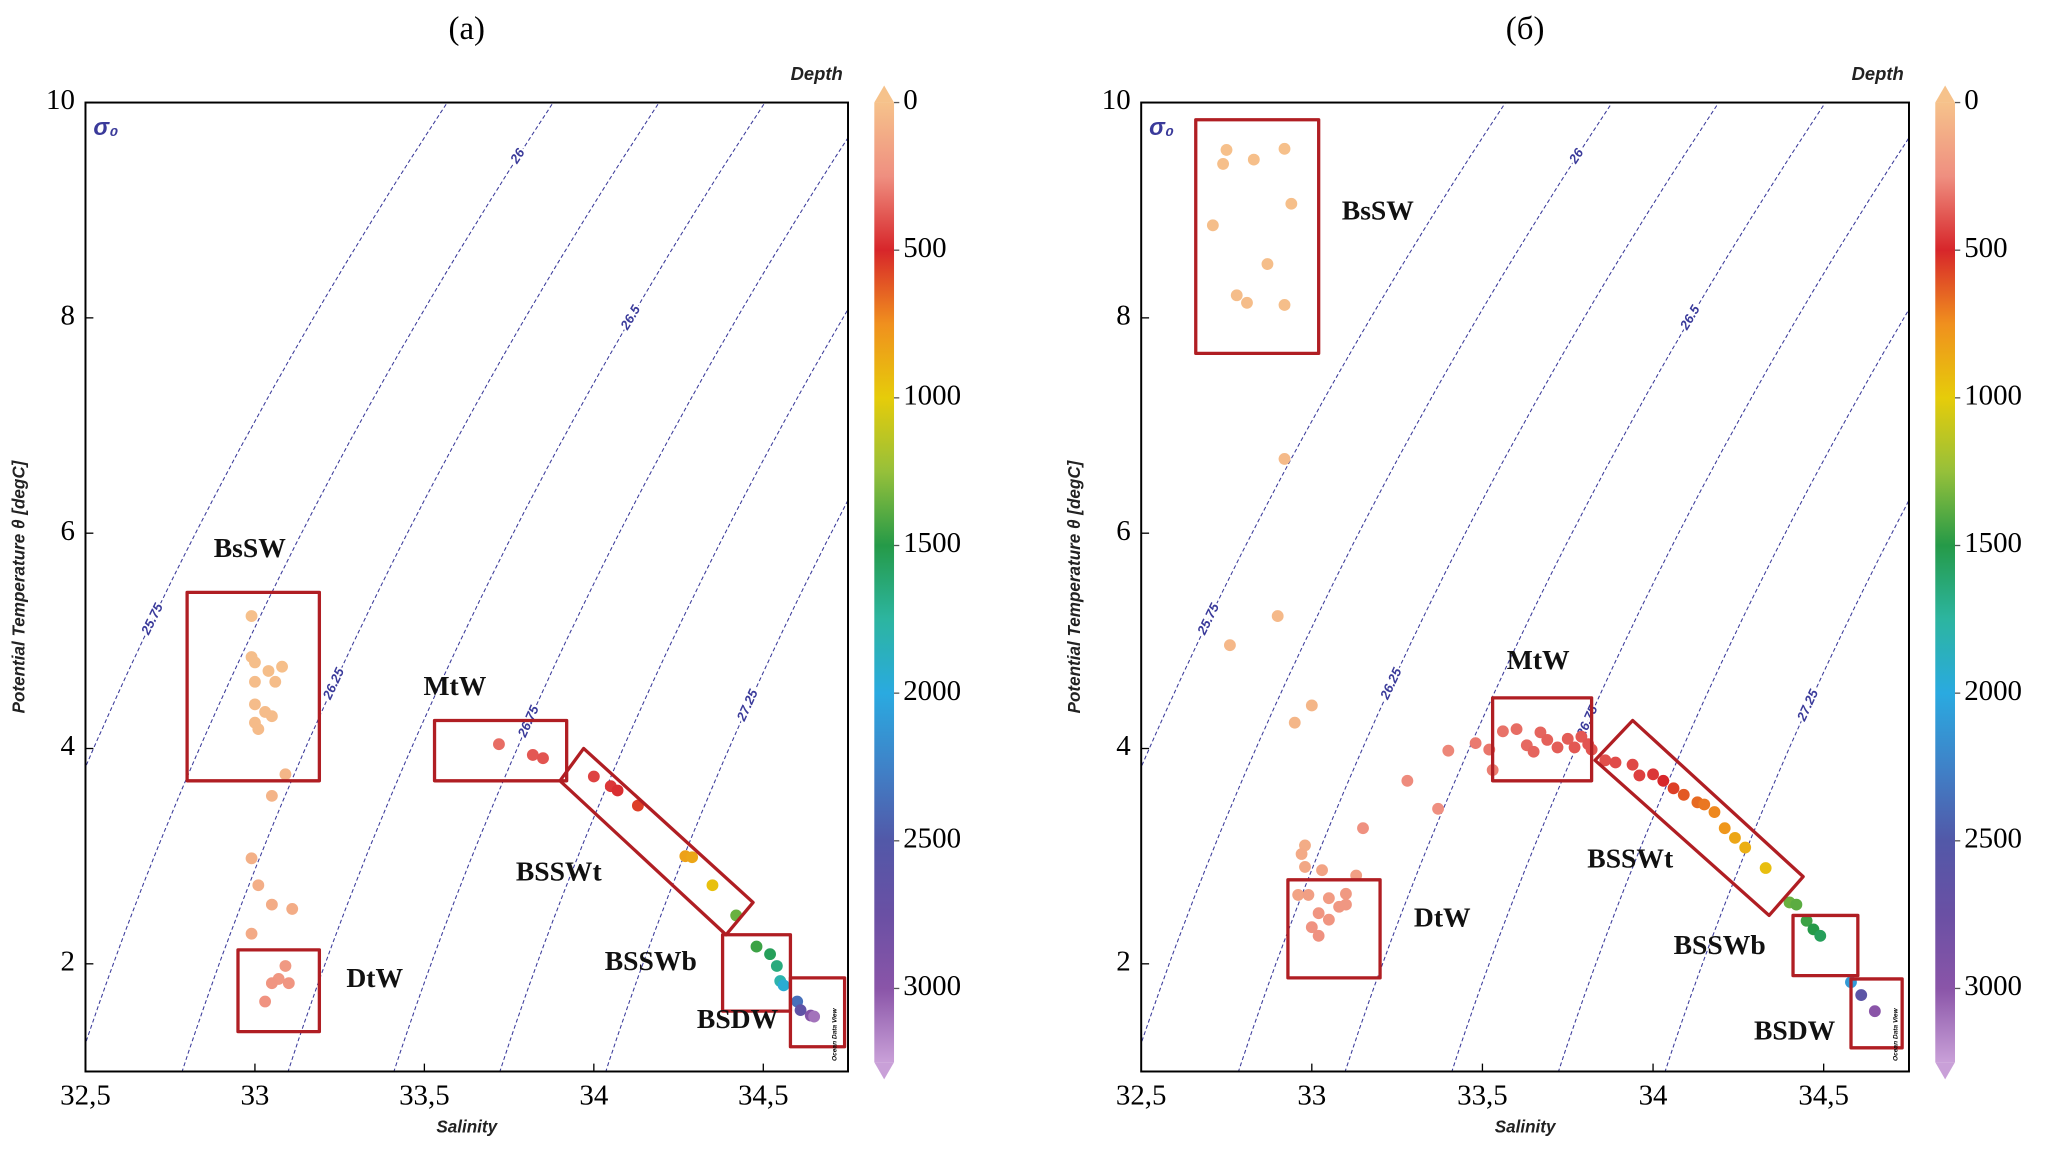 This screenshot has width=2051, height=1153. What do you see at coordinates (85, 1095) in the screenshot?
I see `x-tick-label: 32,5` at bounding box center [85, 1095].